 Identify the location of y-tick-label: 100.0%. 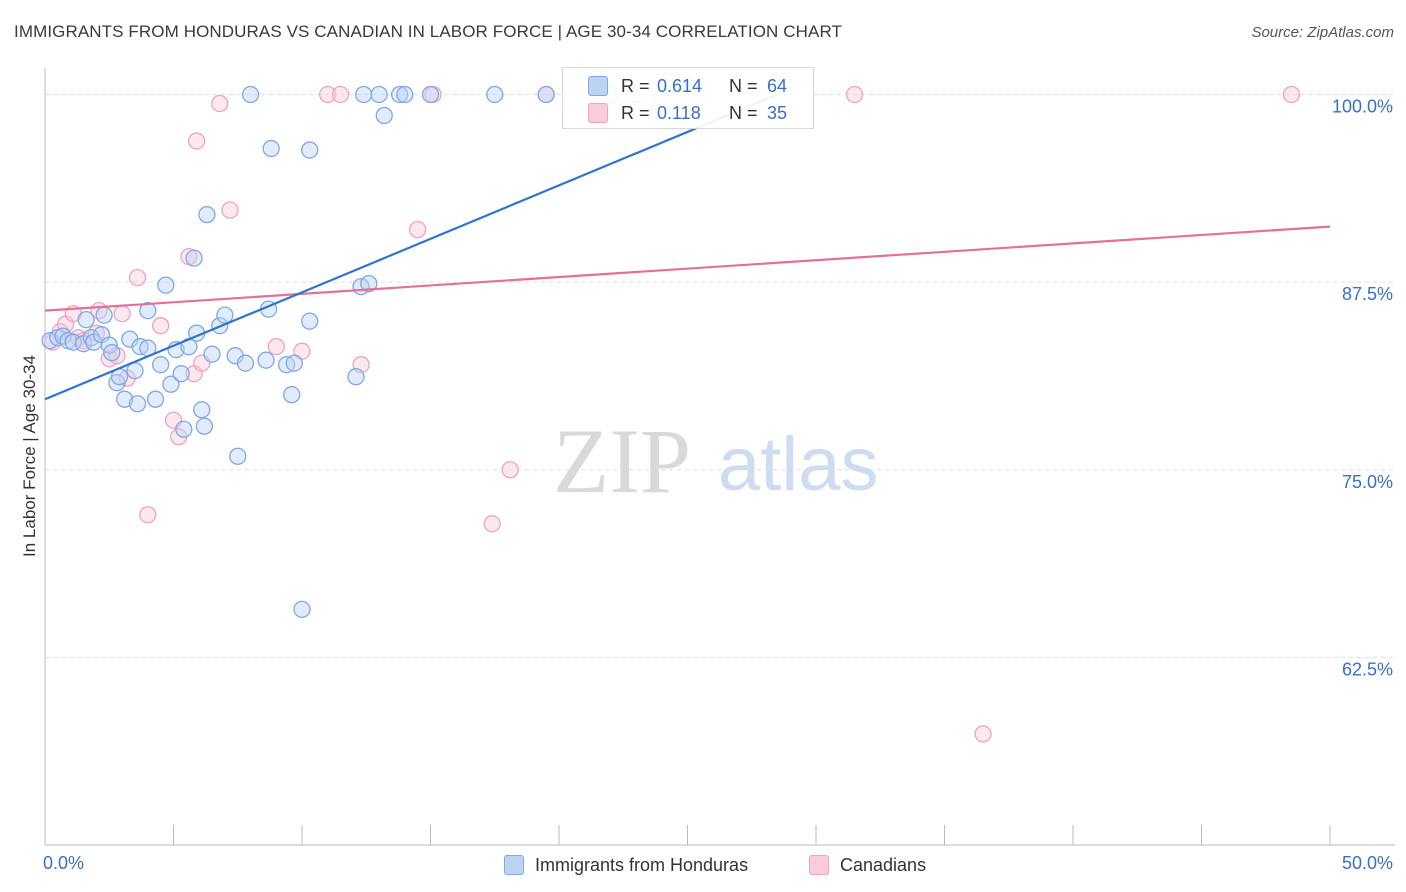
(1362, 107).